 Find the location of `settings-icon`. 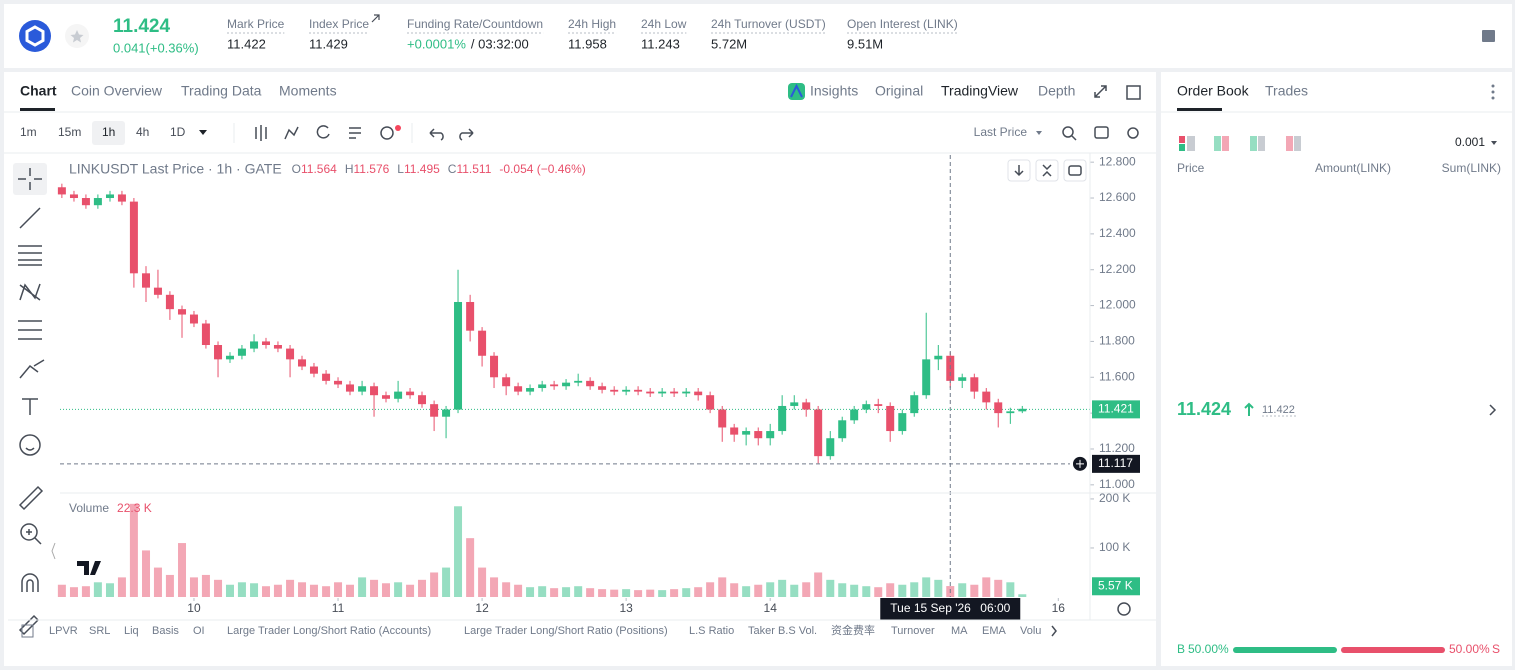

settings-icon is located at coordinates (1488, 36).